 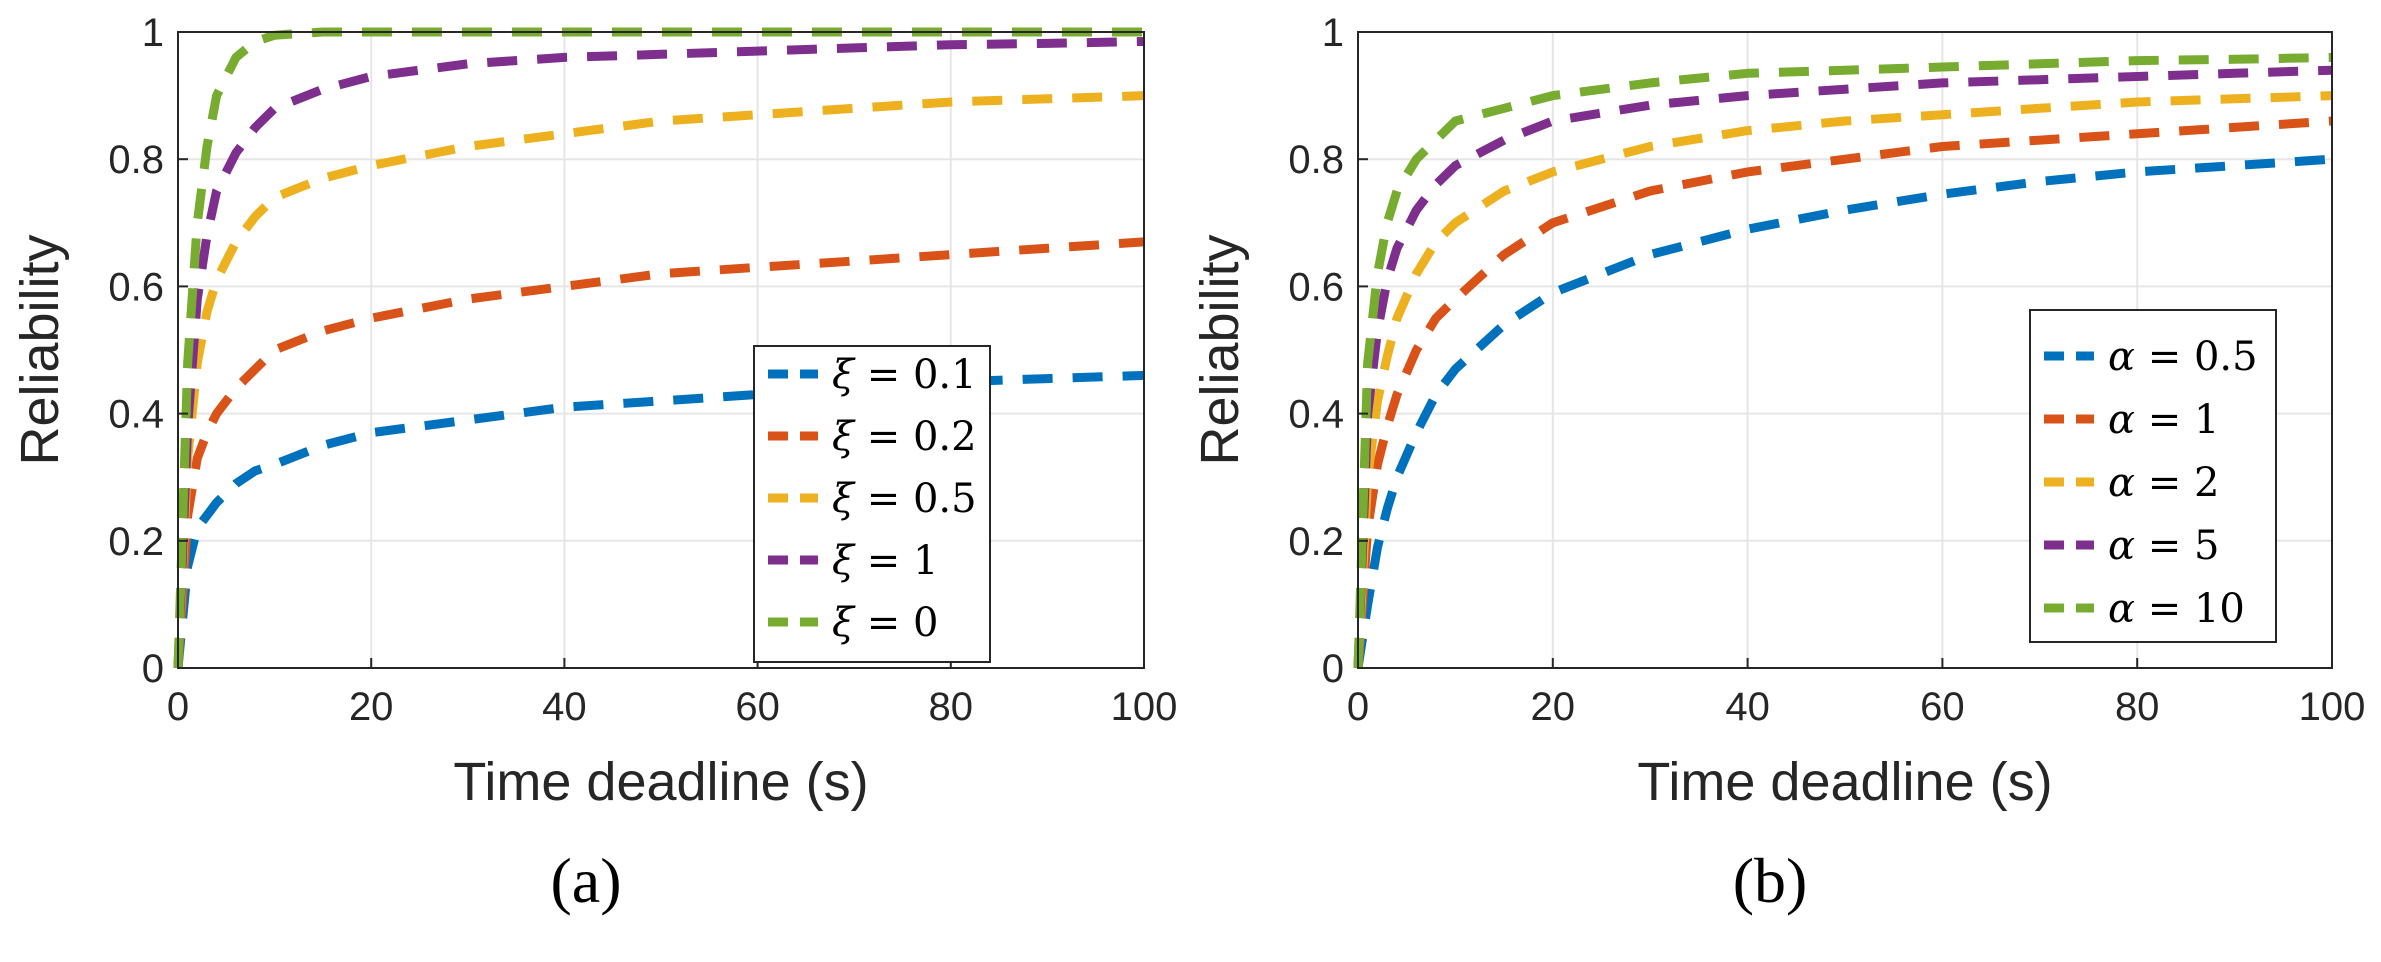 What do you see at coordinates (1770, 880) in the screenshot?
I see `panel-caption: (b)` at bounding box center [1770, 880].